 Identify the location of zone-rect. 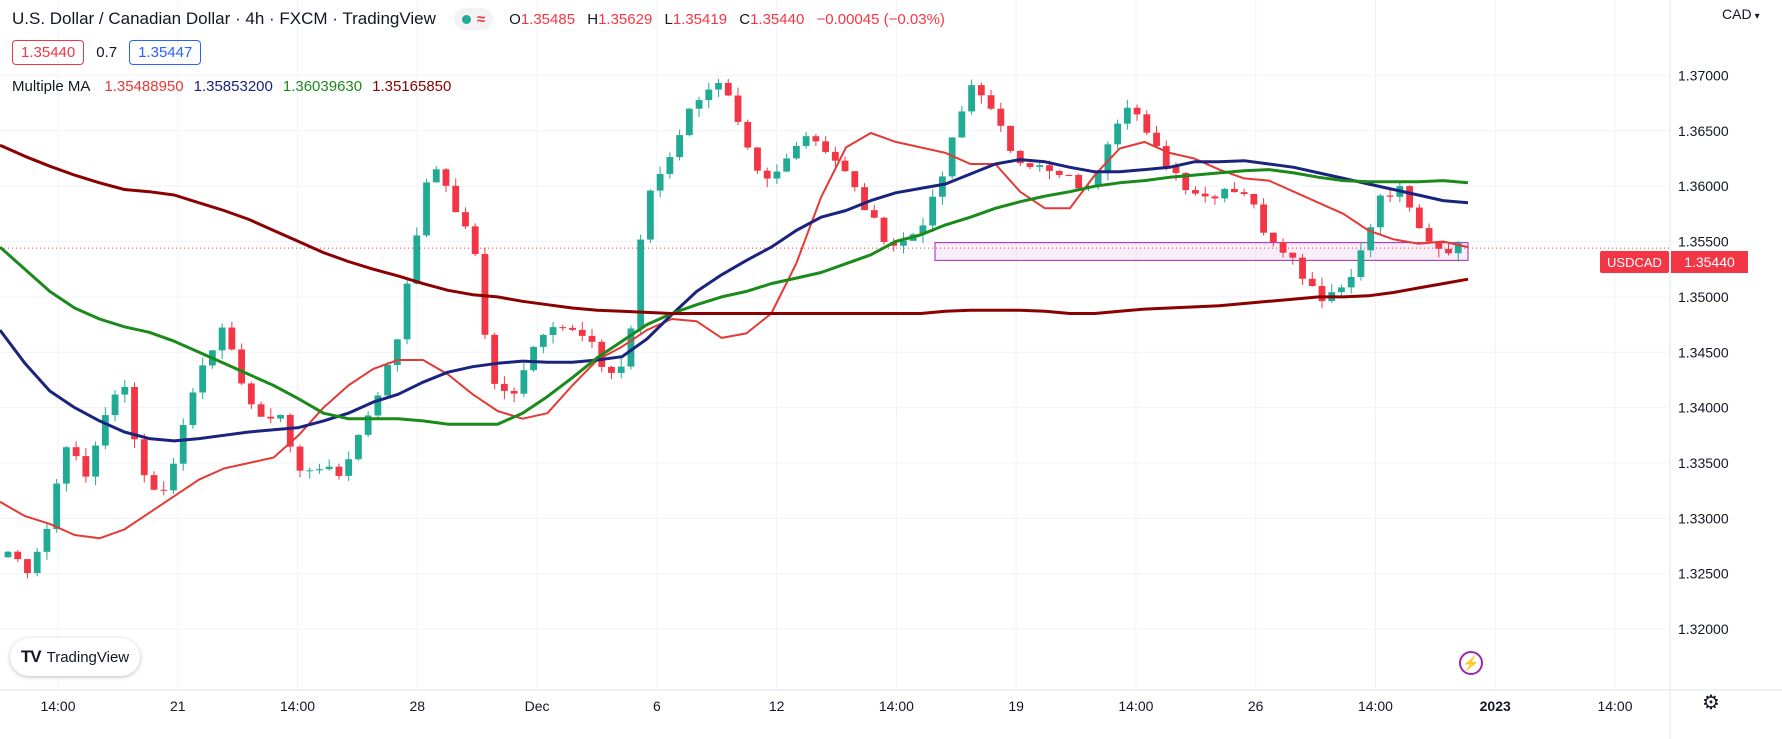
(1201, 251).